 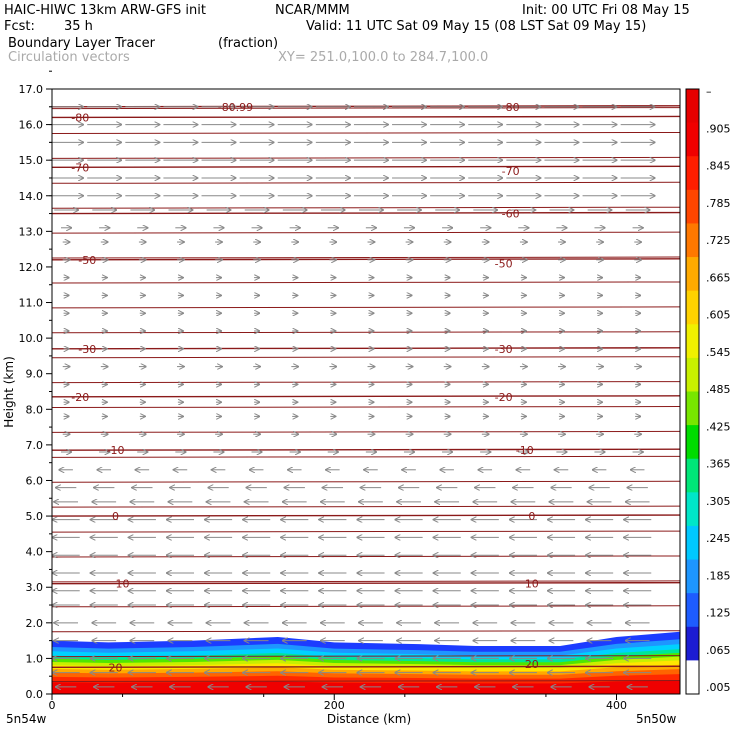 I want to click on contour-label: -80, so click(x=511, y=107).